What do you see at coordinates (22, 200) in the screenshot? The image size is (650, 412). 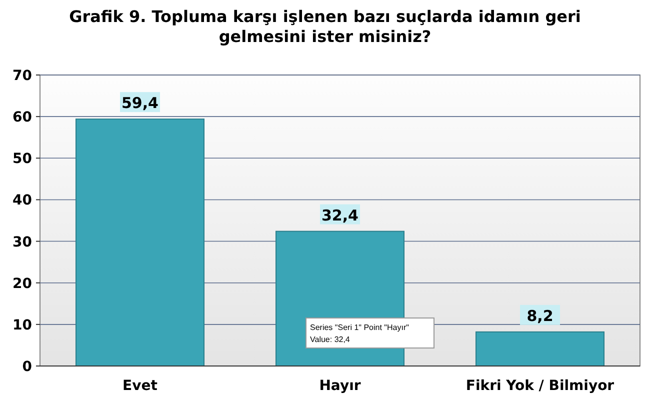 I see `y-tick-label: 40` at bounding box center [22, 200].